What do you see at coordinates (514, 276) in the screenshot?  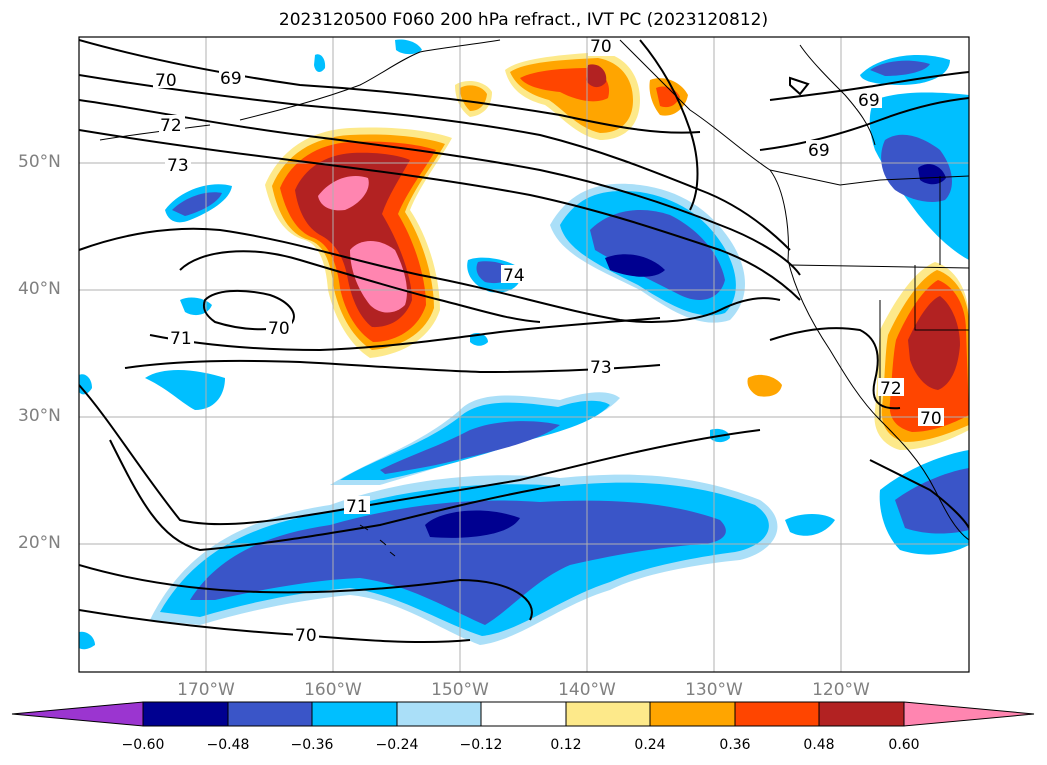 I see `contour-label: 74` at bounding box center [514, 276].